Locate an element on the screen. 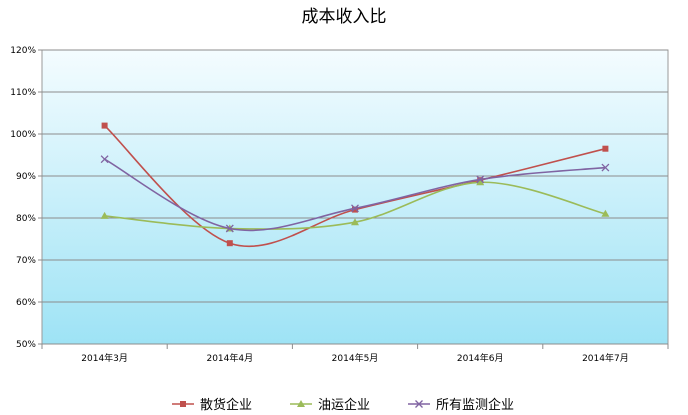 Image resolution: width=688 pixels, height=415 pixels. legend-label: 散货企业 is located at coordinates (226, 405).